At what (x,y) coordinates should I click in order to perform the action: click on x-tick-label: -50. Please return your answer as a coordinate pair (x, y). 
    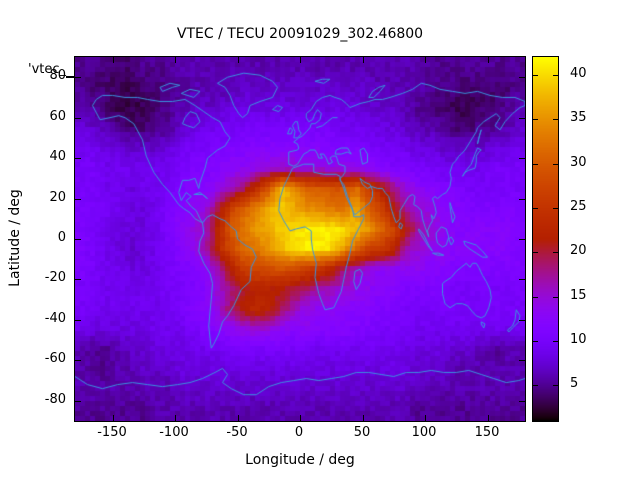
    Looking at the image, I should click on (237, 432).